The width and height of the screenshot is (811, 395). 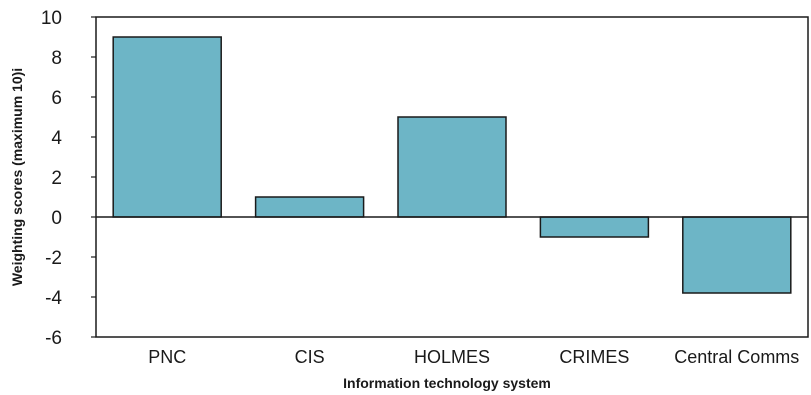 What do you see at coordinates (68, 178) in the screenshot?
I see `y-axis-ticks: -6 -4 -2 0 2 4 6 8 10` at bounding box center [68, 178].